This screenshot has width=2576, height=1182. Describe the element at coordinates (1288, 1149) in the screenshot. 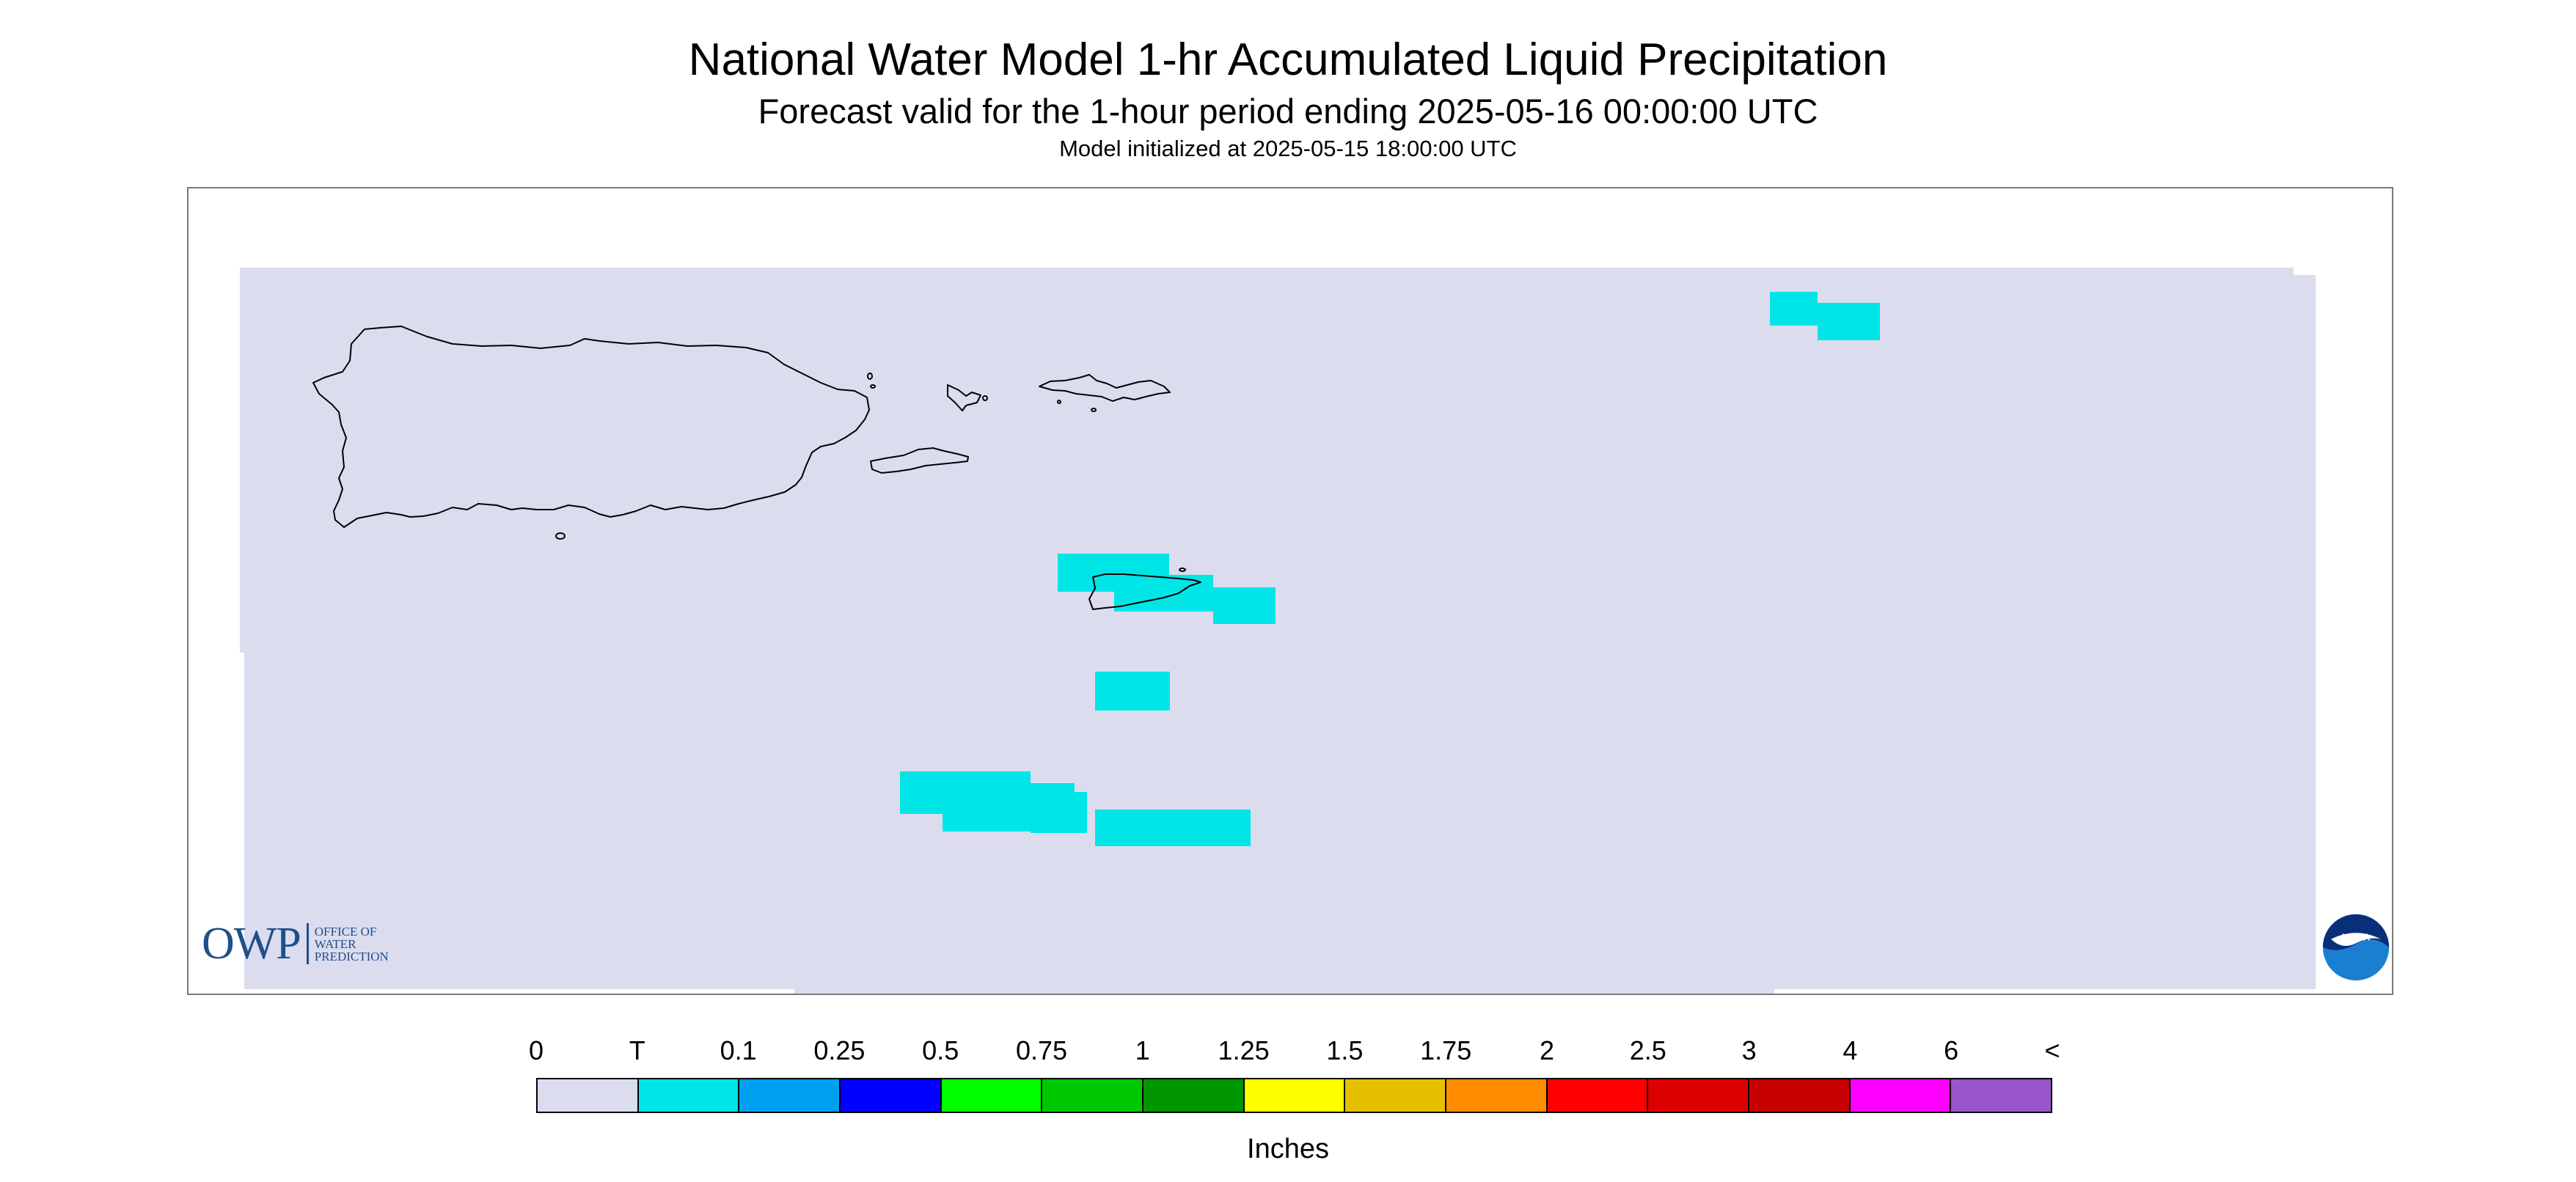

I see `legend-units: Inches` at that location.